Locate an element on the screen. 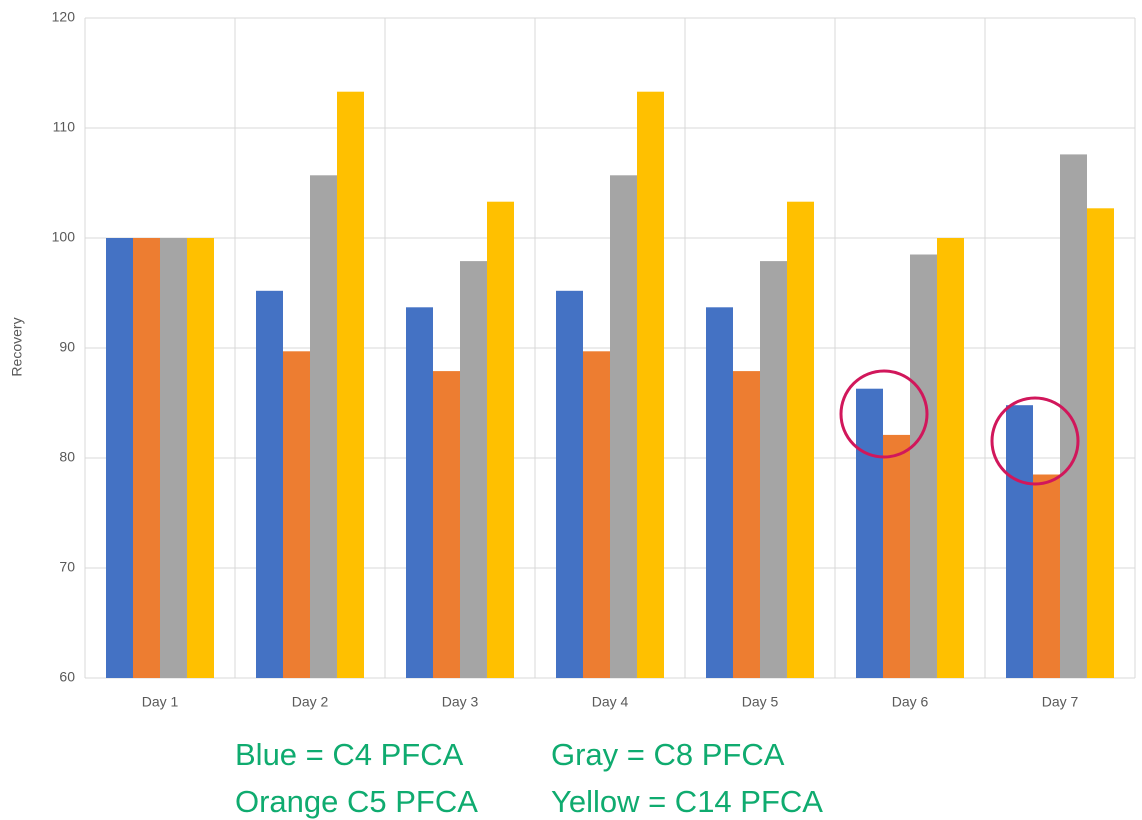 Image resolution: width=1142 pixels, height=820 pixels. y-tick-label: 60 is located at coordinates (67, 677).